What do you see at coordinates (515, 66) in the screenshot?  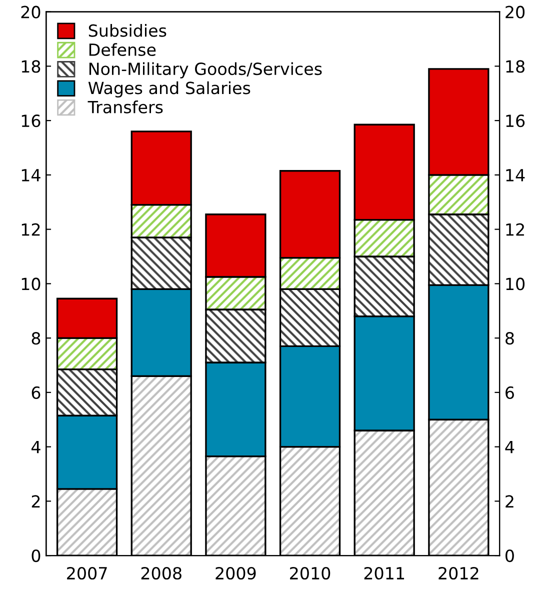 I see `y2-tick-label: 18` at bounding box center [515, 66].